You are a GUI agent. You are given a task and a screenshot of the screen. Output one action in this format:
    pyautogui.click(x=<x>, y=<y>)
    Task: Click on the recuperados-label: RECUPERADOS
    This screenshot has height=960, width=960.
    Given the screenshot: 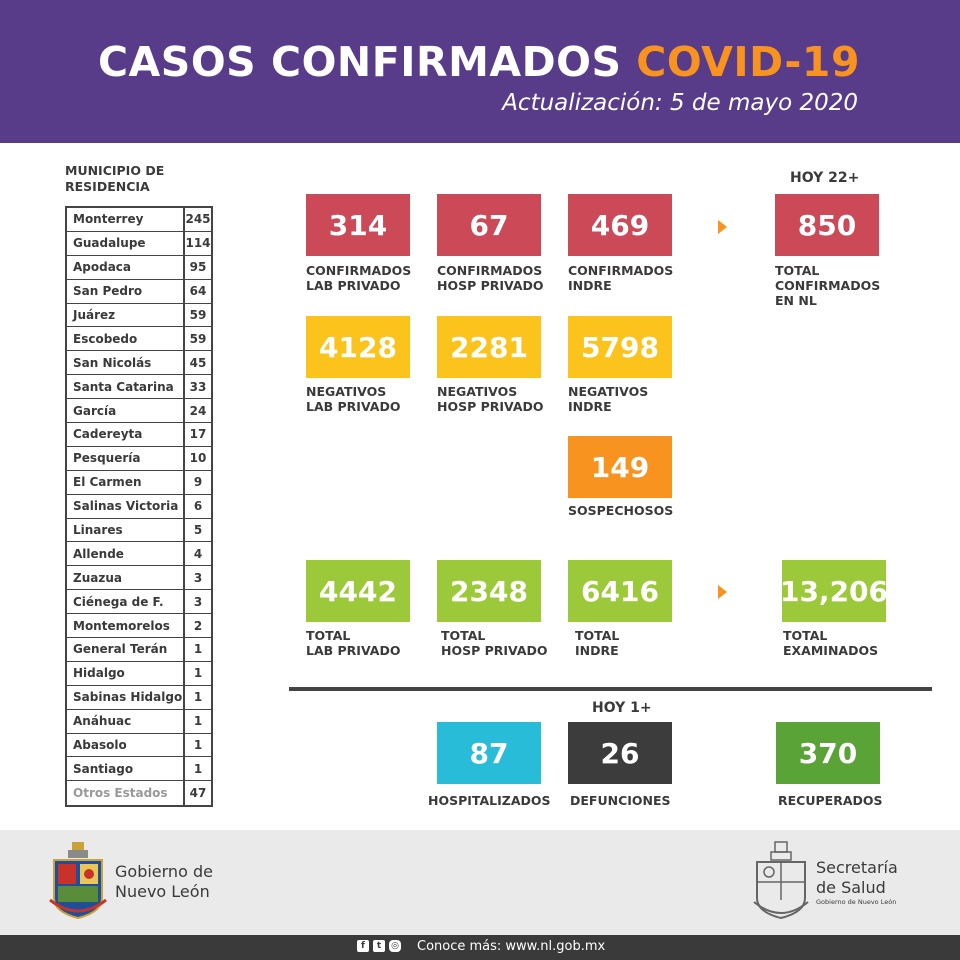 What is the action you would take?
    pyautogui.click(x=830, y=800)
    